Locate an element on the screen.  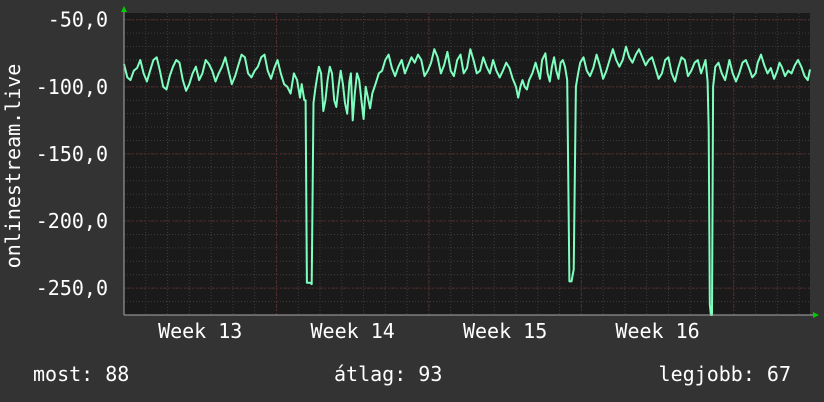
x-tick-label: Week 16 is located at coordinates (657, 331).